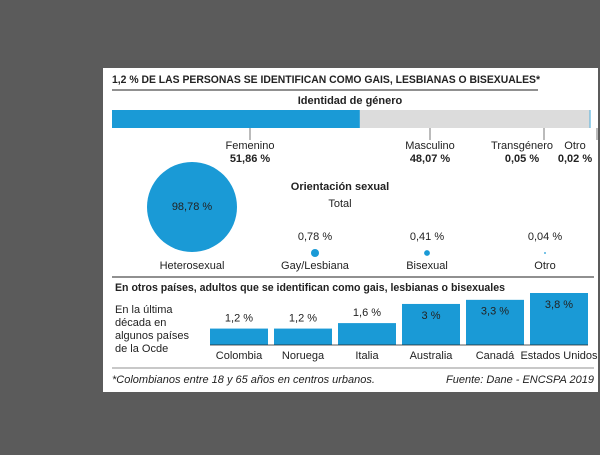  What do you see at coordinates (559, 356) in the screenshot?
I see `category-label: Estados Unidos` at bounding box center [559, 356].